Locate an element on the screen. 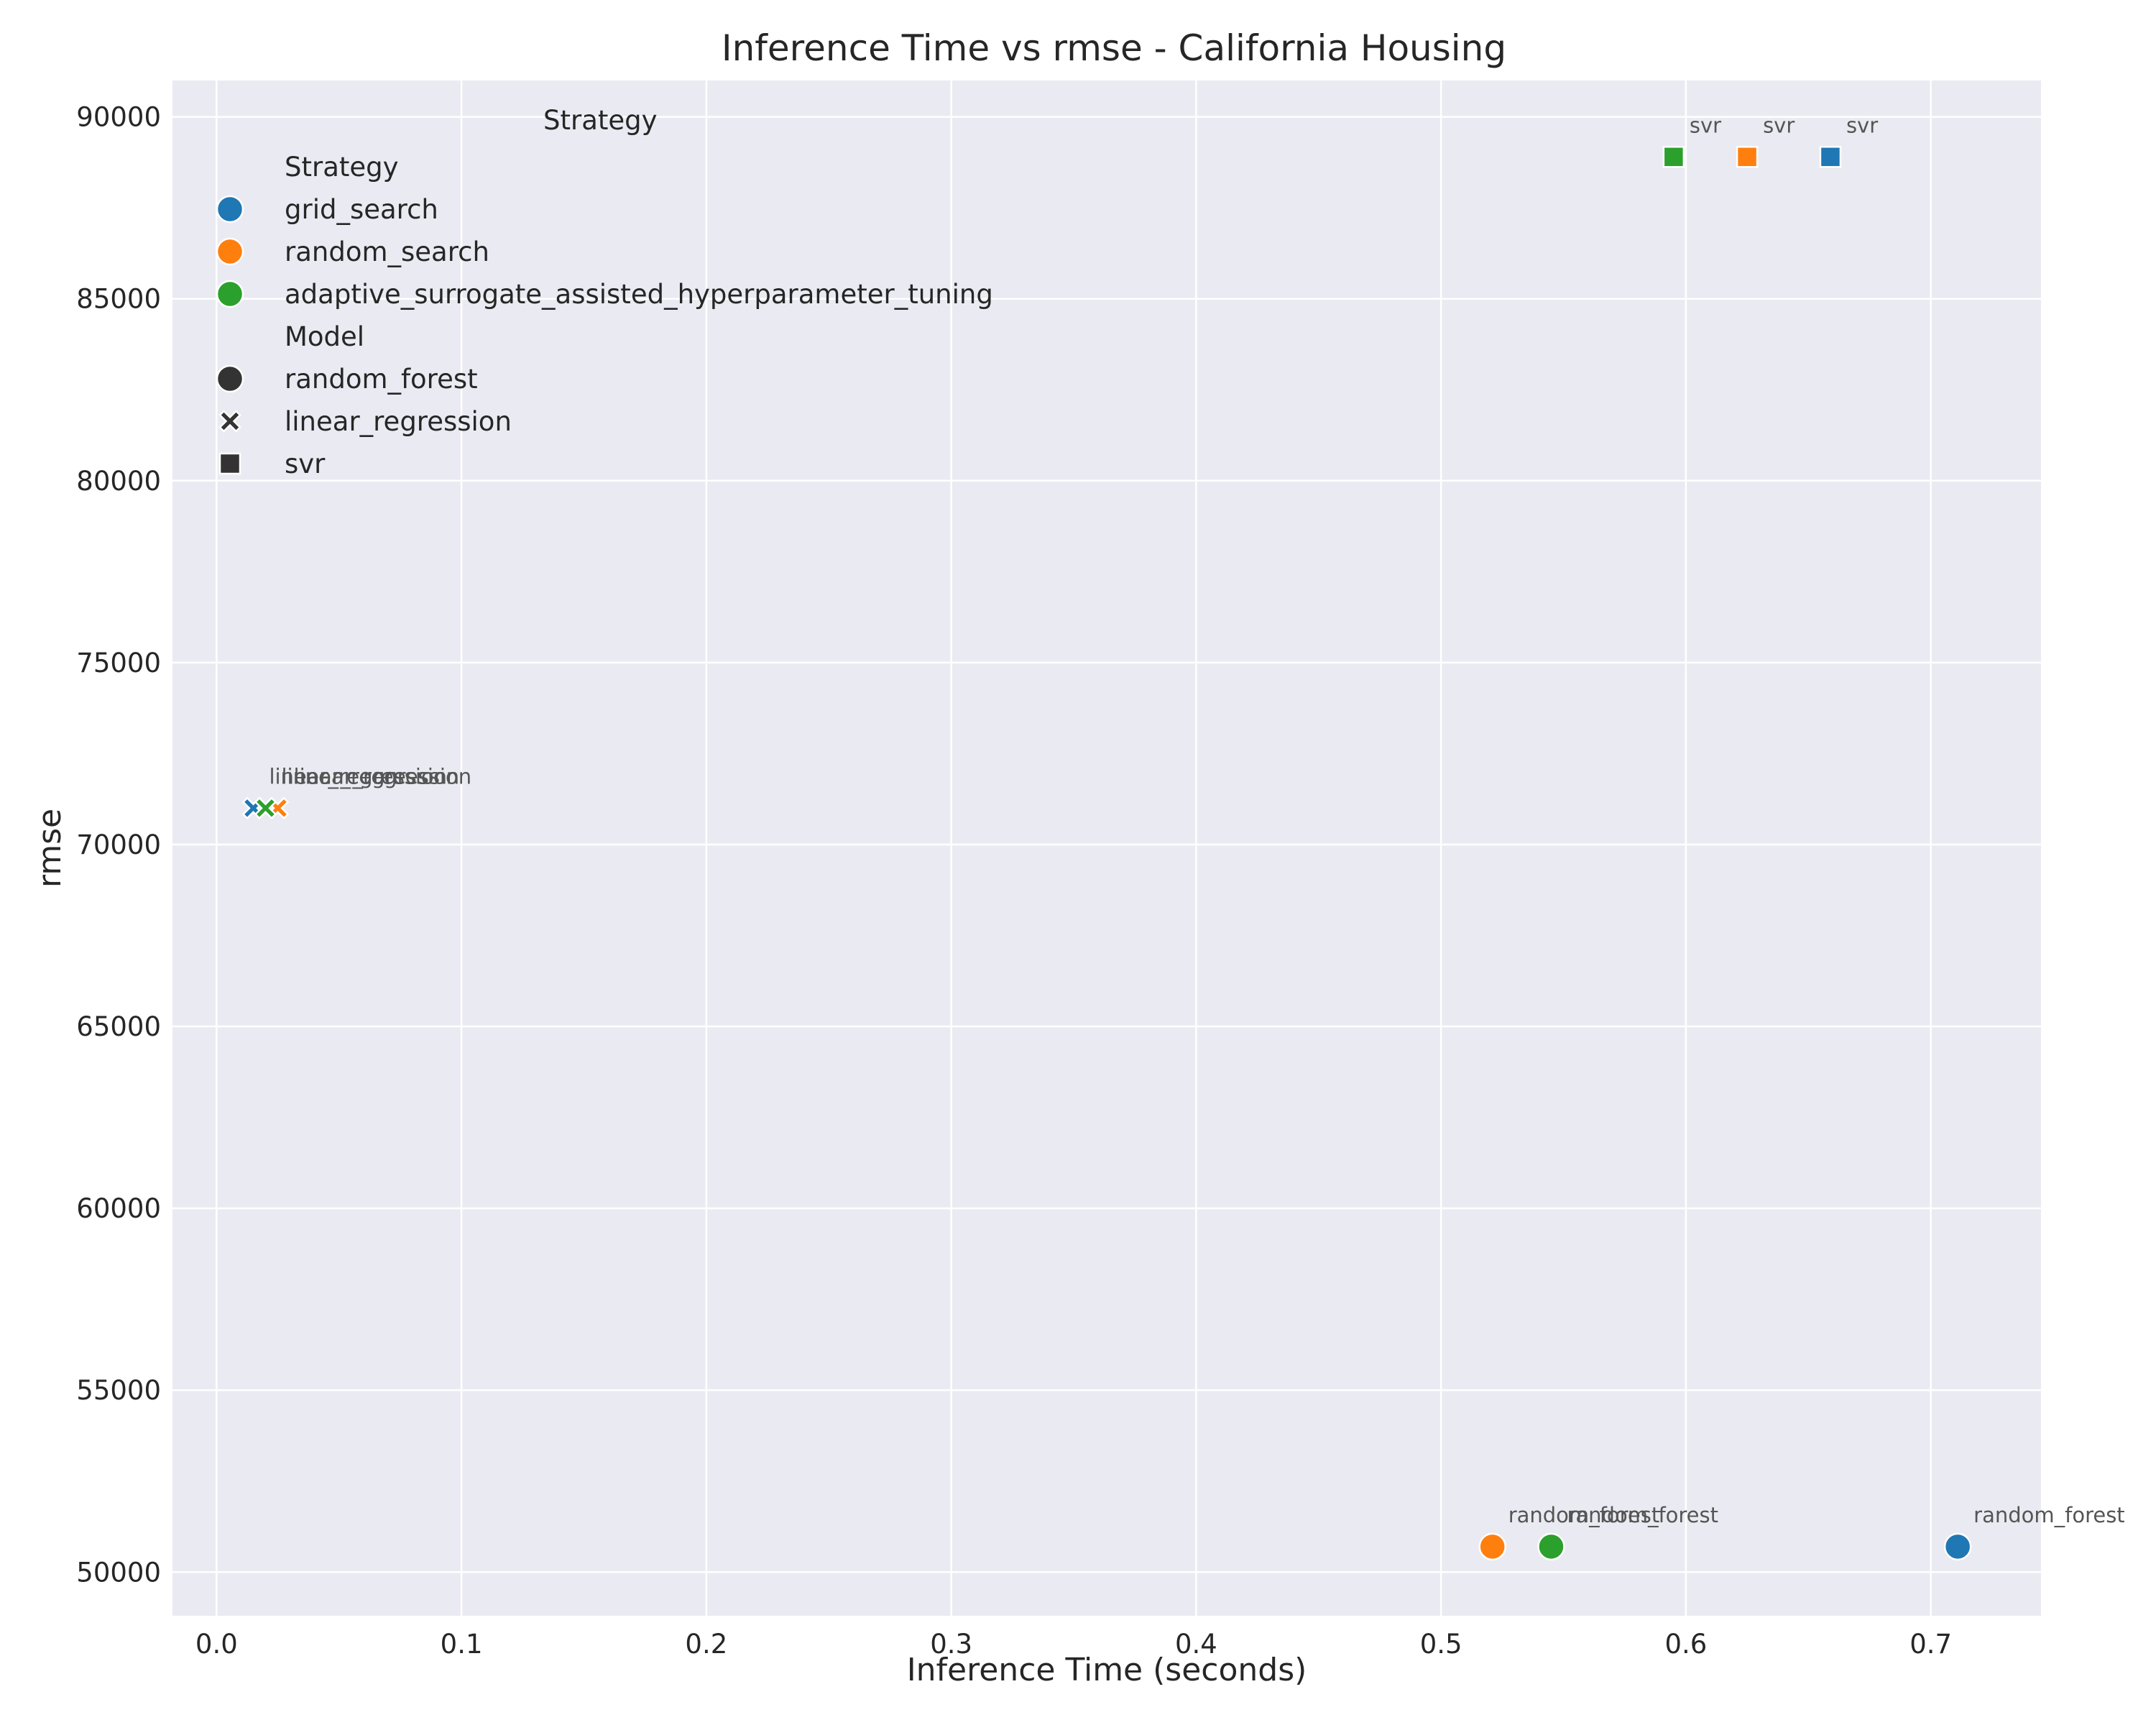 Image resolution: width=2156 pixels, height=1725 pixels. y-tick-label: 80000 is located at coordinates (118, 481).